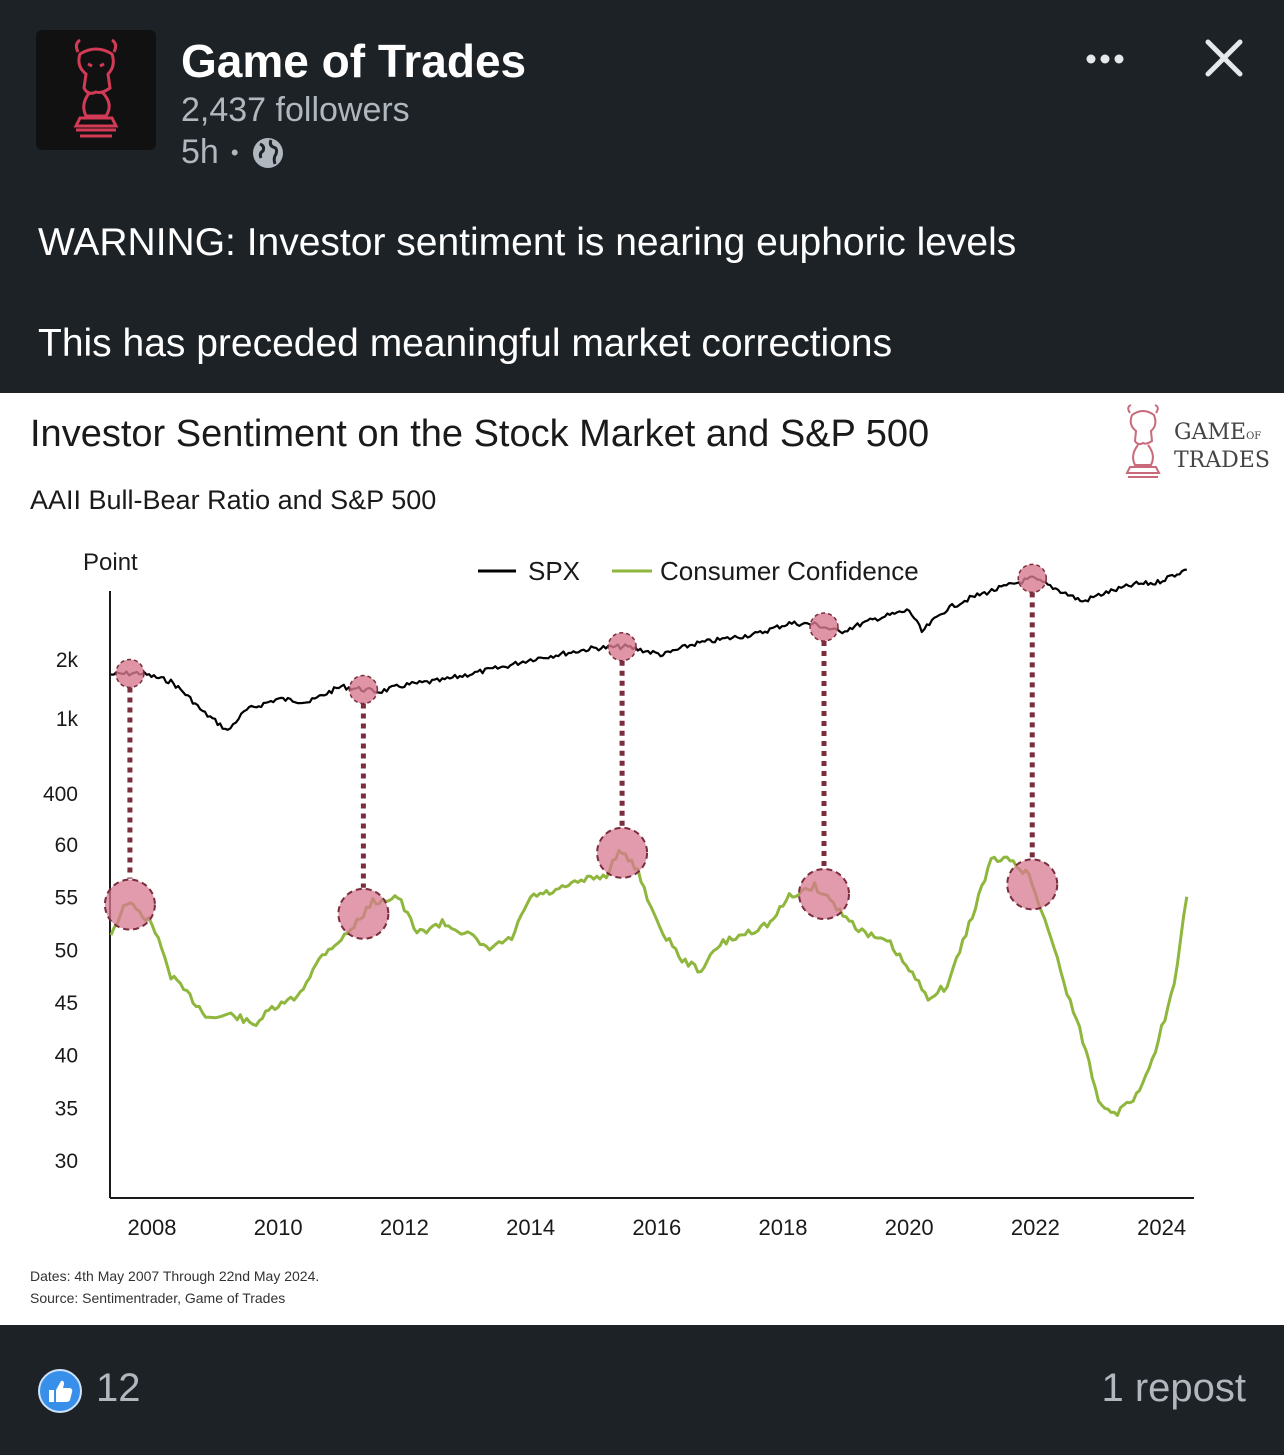  I want to click on x-tick-label: 2014, so click(530, 1227).